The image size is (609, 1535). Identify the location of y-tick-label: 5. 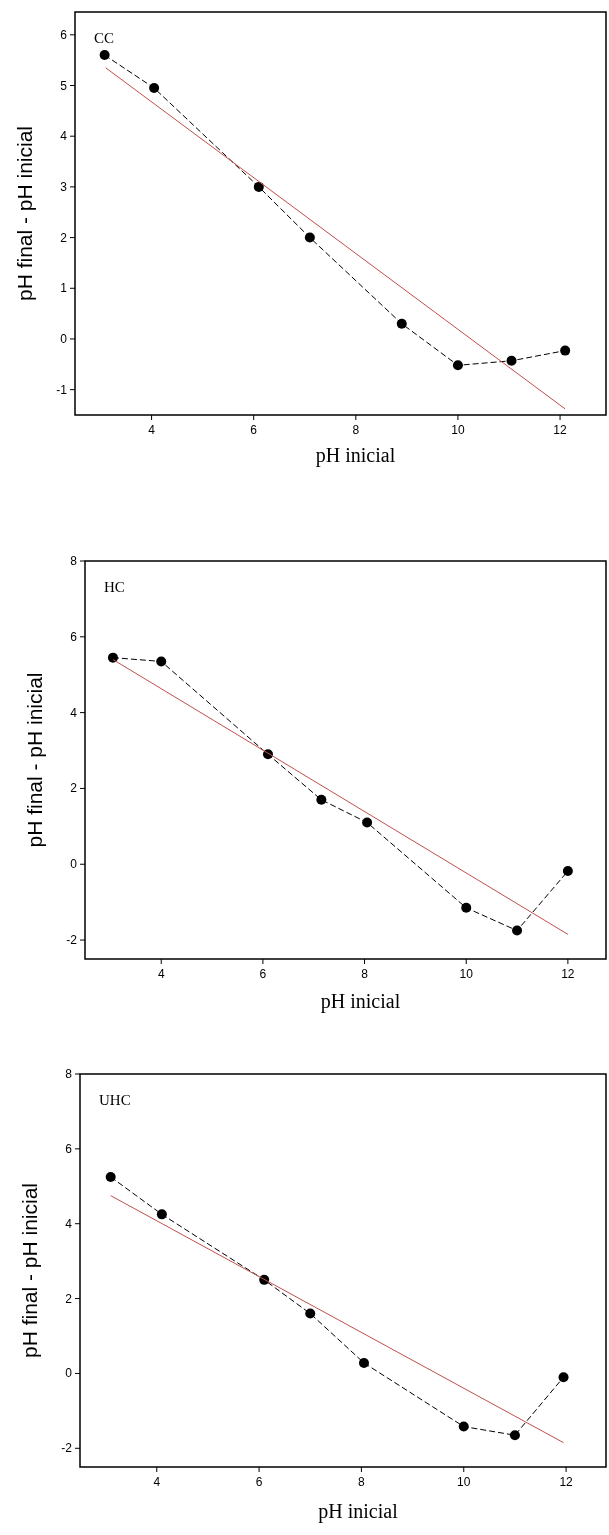
(64, 85).